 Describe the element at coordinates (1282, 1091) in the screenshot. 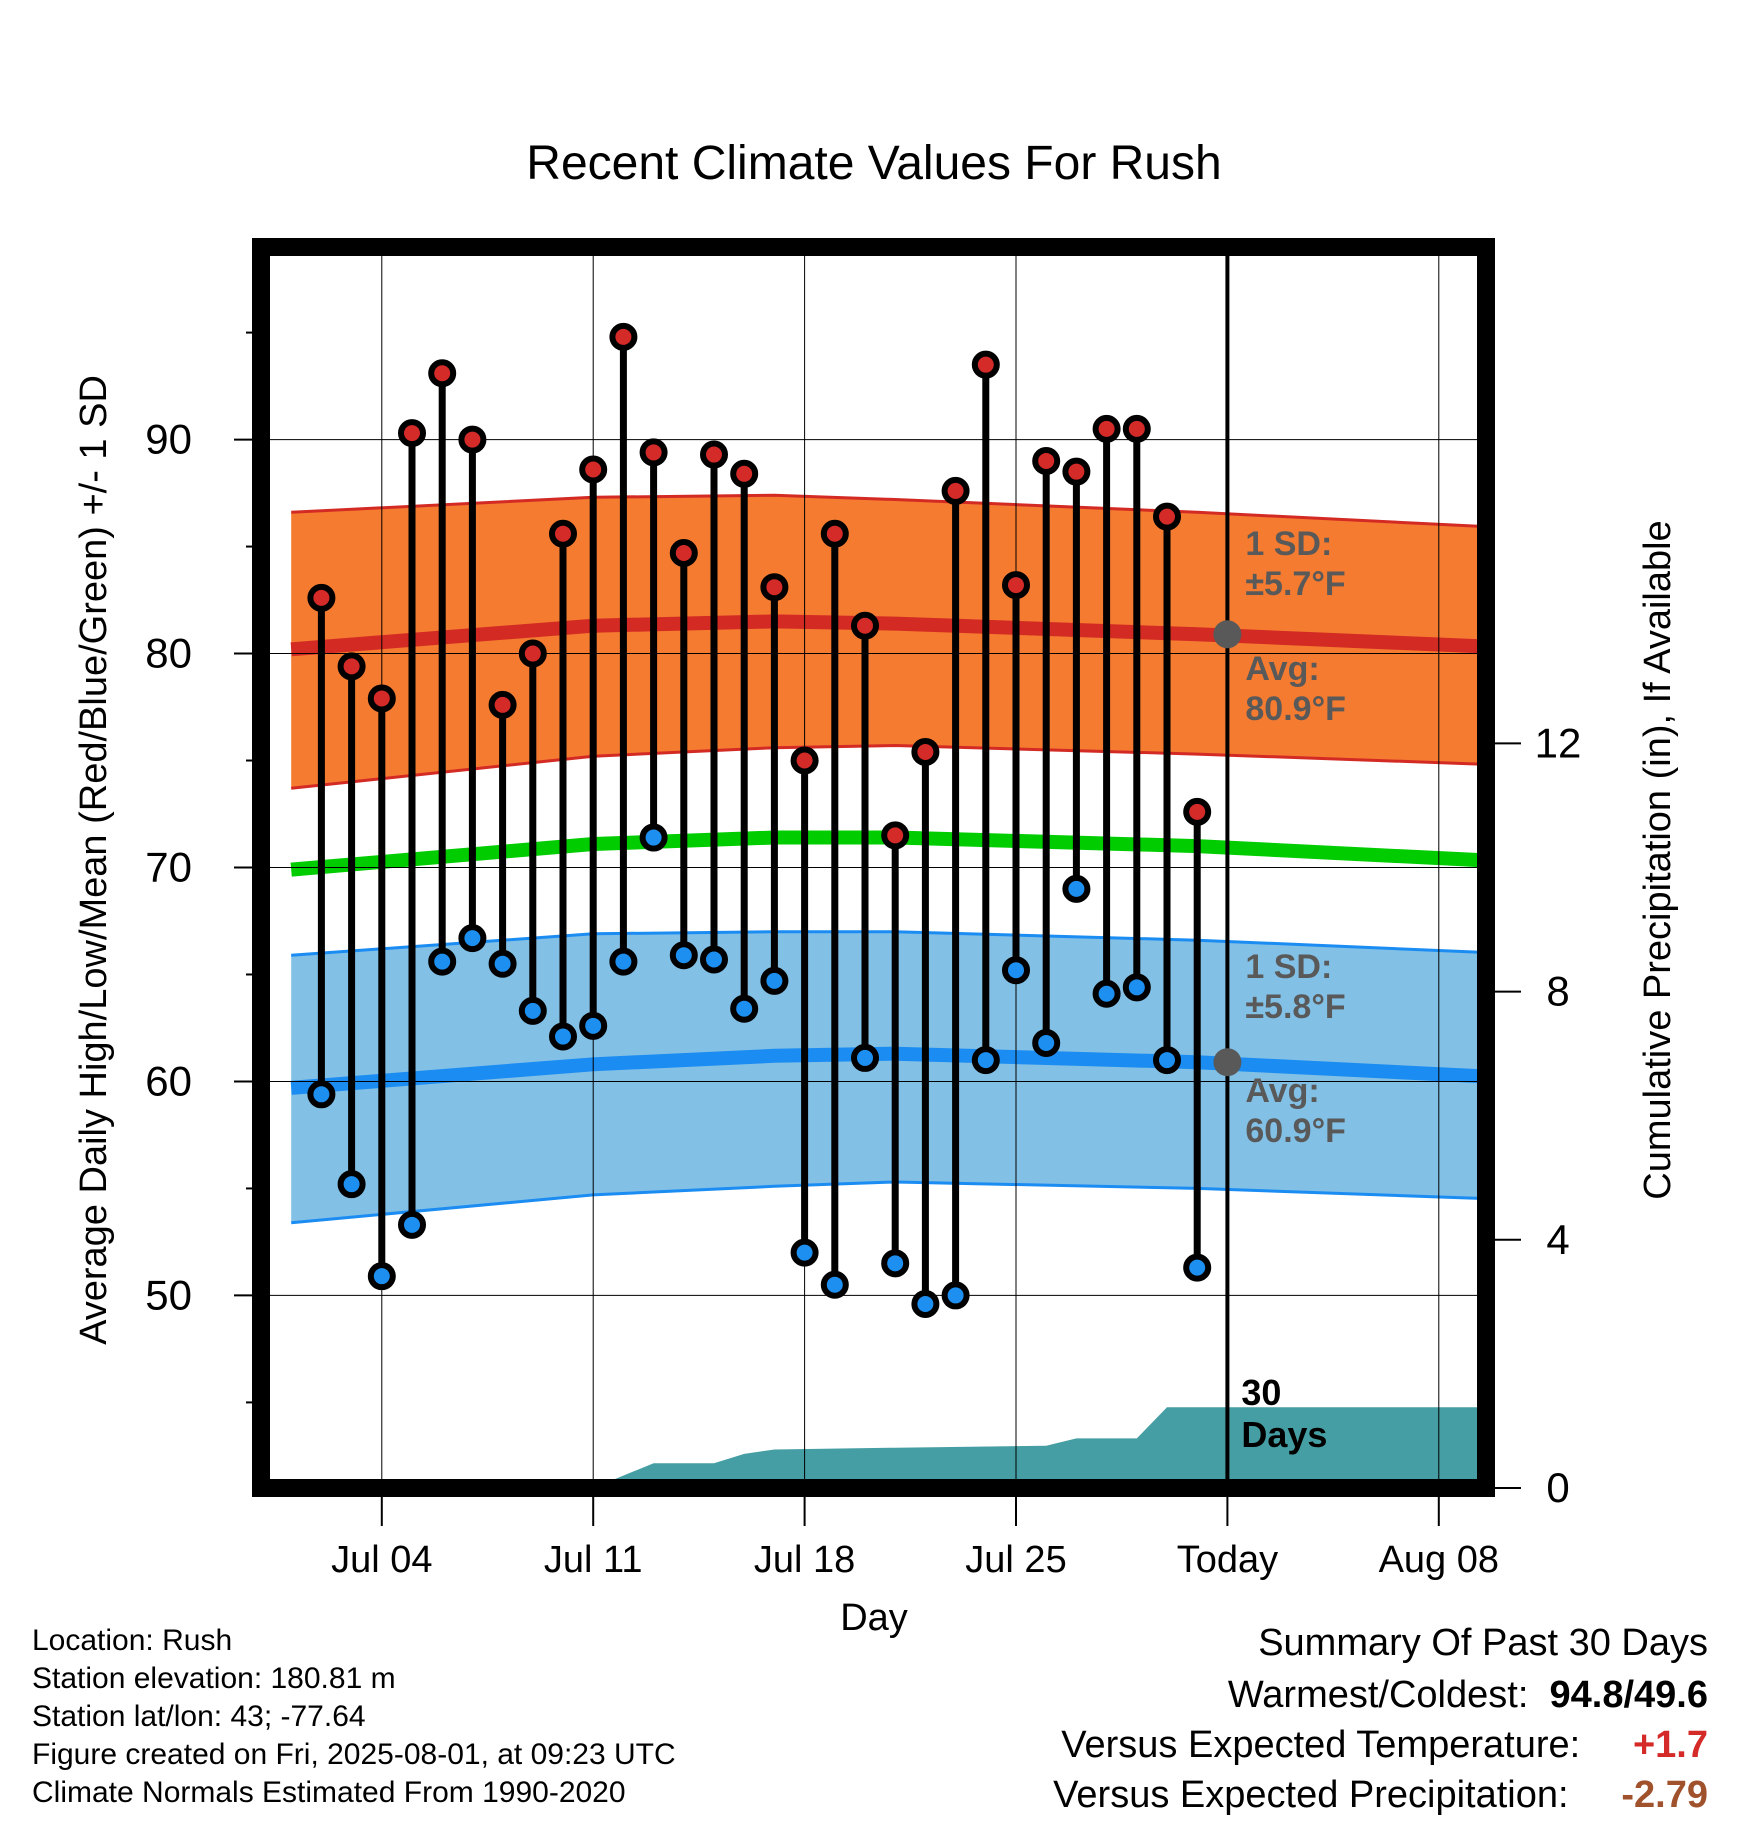

I see `low-avg-label: Avg:` at that location.